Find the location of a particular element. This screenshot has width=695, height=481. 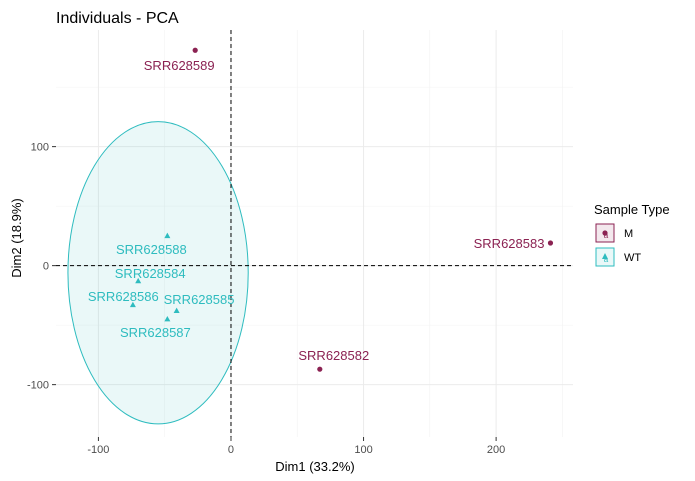

chart-title: Individuals - PCA is located at coordinates (117, 18).